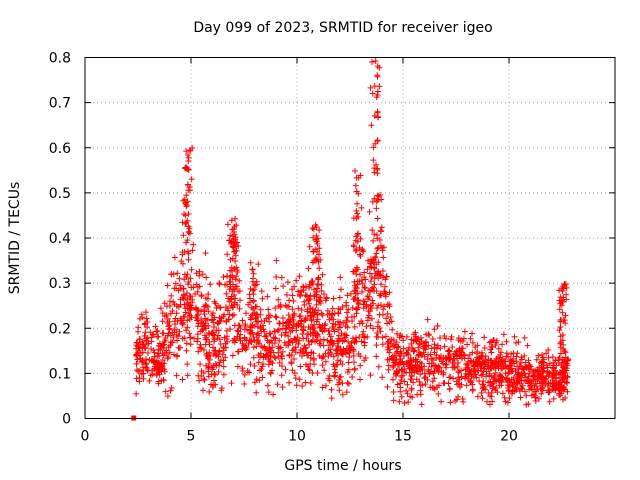  Describe the element at coordinates (85, 437) in the screenshot. I see `x-tick-label: 0` at that location.